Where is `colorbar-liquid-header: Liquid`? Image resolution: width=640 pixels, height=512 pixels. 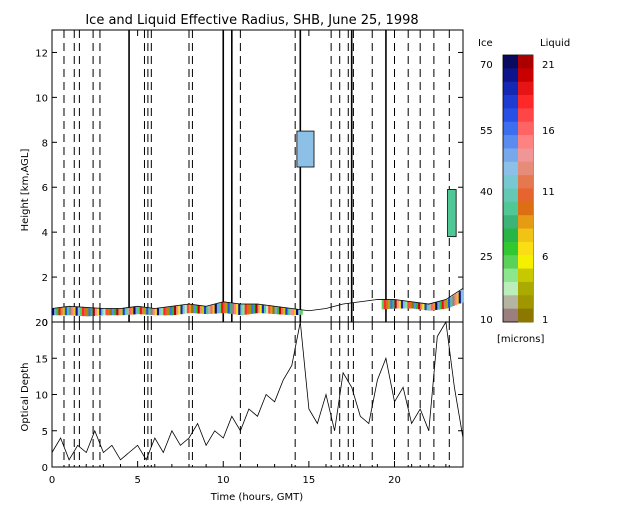 colorbar-liquid-header: Liquid is located at coordinates (555, 43).